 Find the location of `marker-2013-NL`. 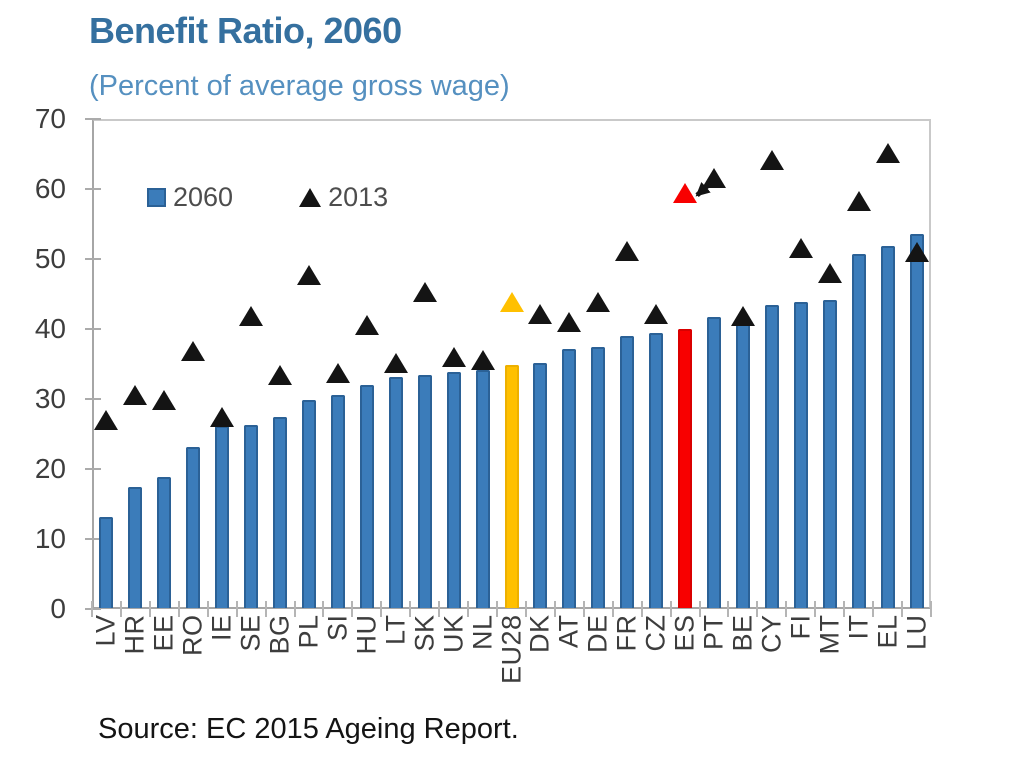

marker-2013-NL is located at coordinates (482, 359).